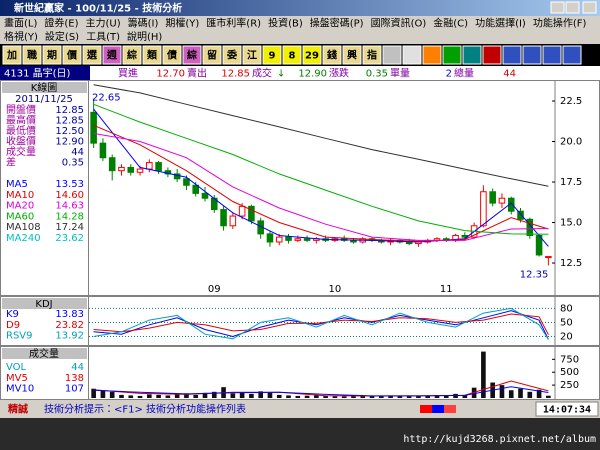  What do you see at coordinates (106, 98) in the screenshot?
I see `high-annotation: 22.65` at bounding box center [106, 98].